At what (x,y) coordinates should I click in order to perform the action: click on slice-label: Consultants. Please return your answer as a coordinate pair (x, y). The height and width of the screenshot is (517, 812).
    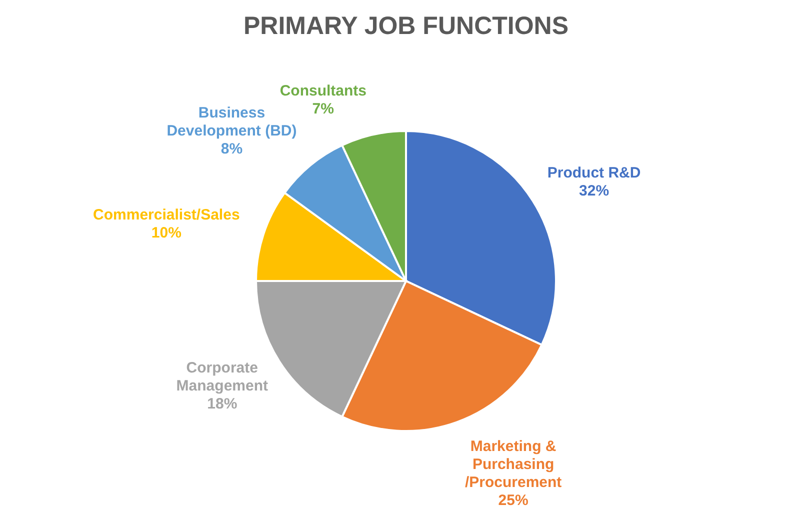
    Looking at the image, I should click on (323, 91).